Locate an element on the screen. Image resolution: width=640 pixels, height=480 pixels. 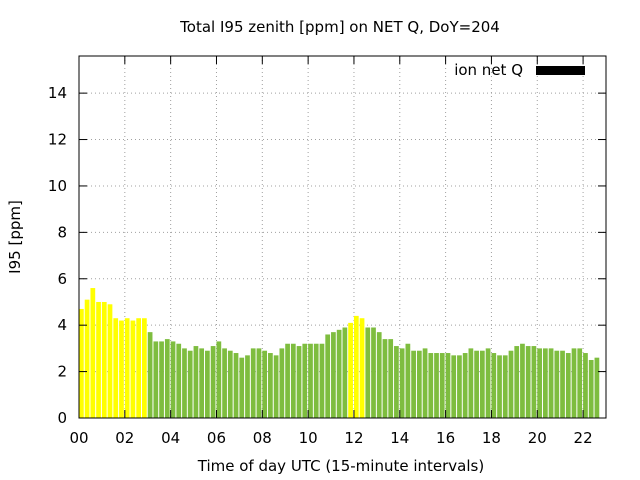
legend-label: ion net Q is located at coordinates (488, 70).